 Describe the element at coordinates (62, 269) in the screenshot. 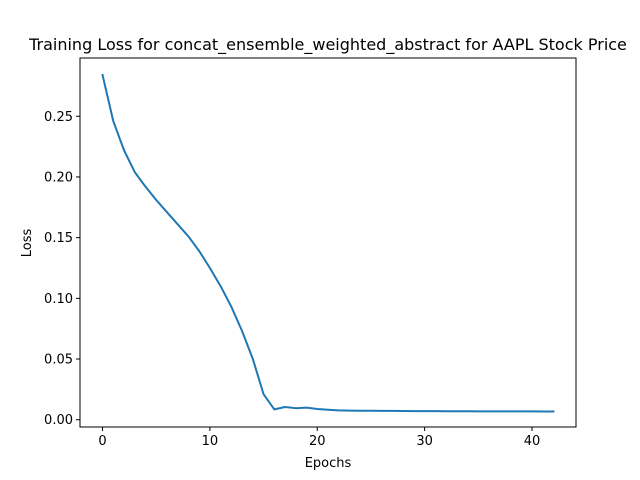

I see `y-axis: 0.00 0.05 0.10 0.15 0.20 0.25` at that location.